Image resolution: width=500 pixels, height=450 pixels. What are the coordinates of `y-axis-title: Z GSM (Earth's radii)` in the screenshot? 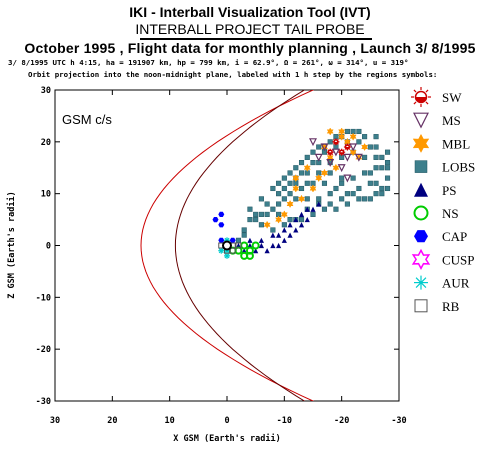 It's located at (11, 244).